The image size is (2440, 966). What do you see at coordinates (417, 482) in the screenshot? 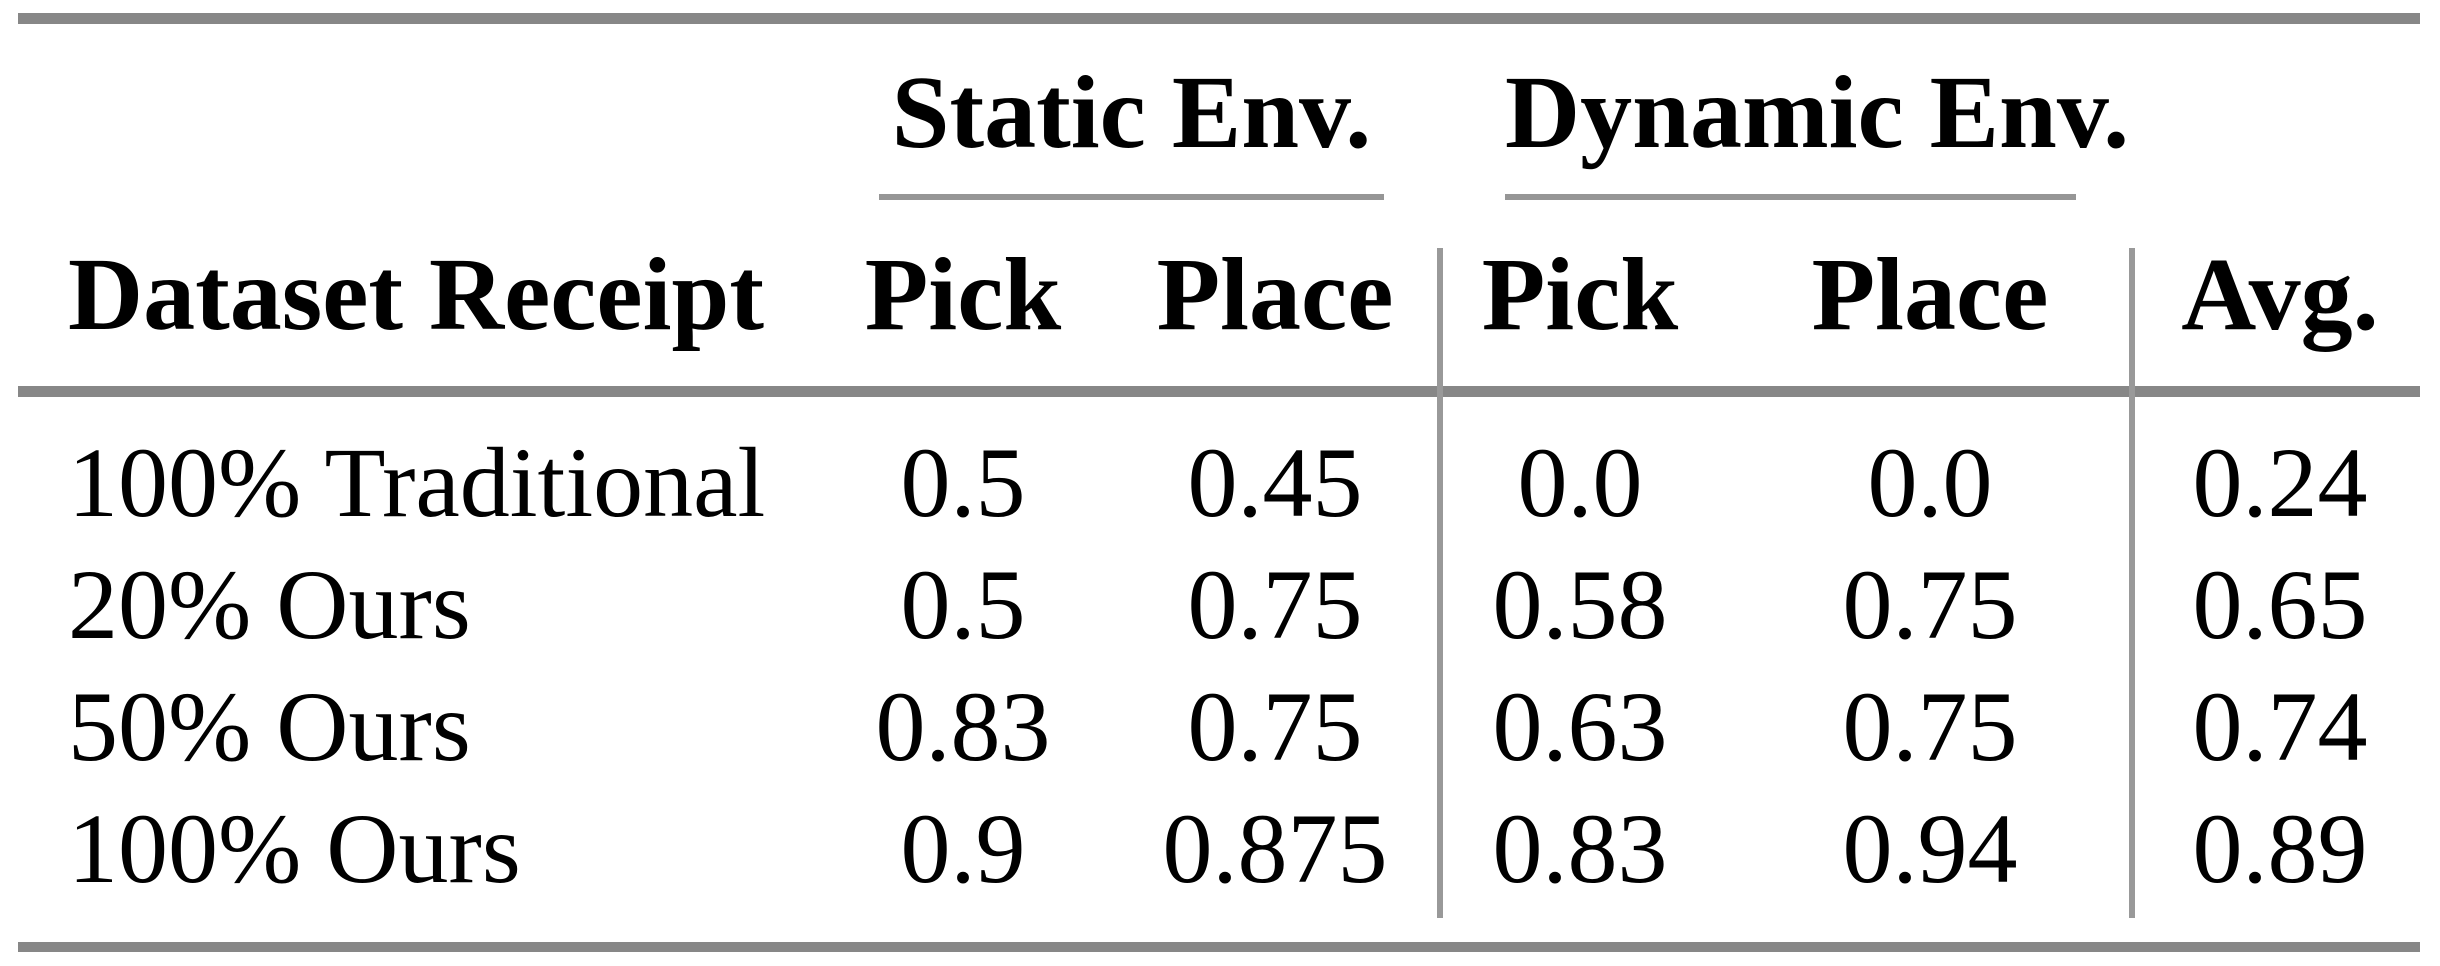
I see `row-label: 100% Traditional` at bounding box center [417, 482].